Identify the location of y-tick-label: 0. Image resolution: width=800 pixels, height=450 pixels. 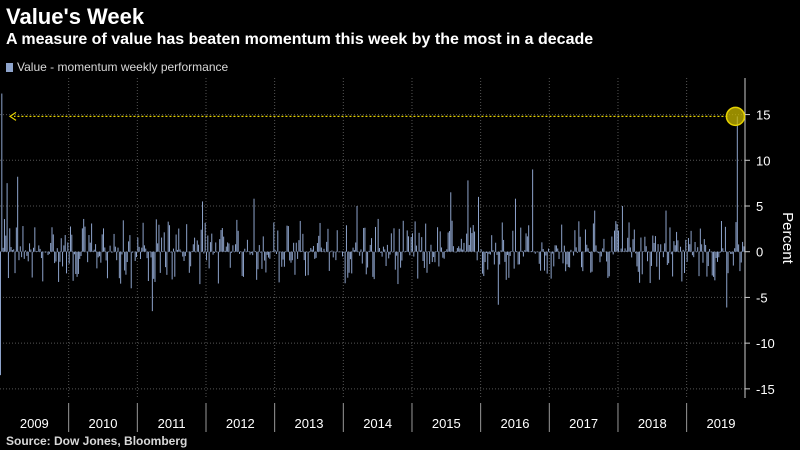
(759, 252).